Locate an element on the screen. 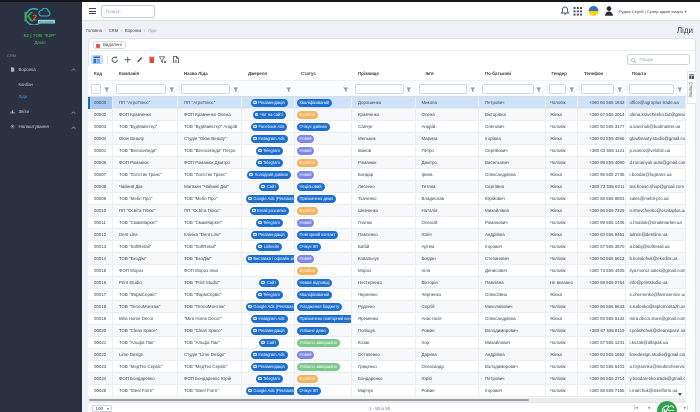 The image size is (700, 412). svg-text: 2 is located at coordinates (35, 17).